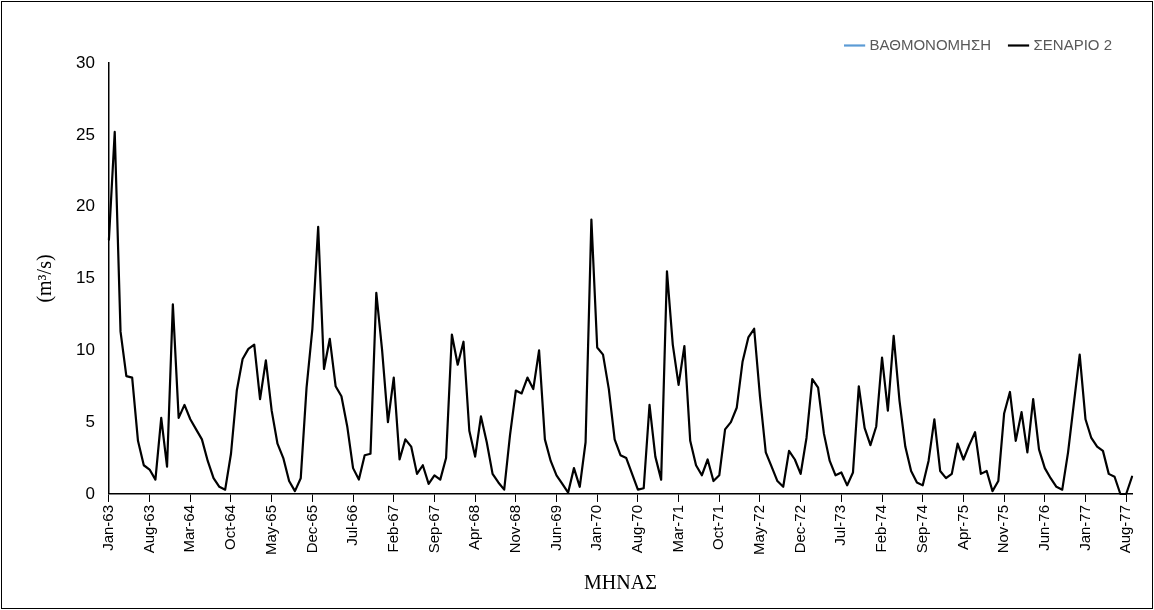 The image size is (1154, 610). What do you see at coordinates (555, 527) in the screenshot?
I see `x-tick-label: Jun-69` at bounding box center [555, 527].